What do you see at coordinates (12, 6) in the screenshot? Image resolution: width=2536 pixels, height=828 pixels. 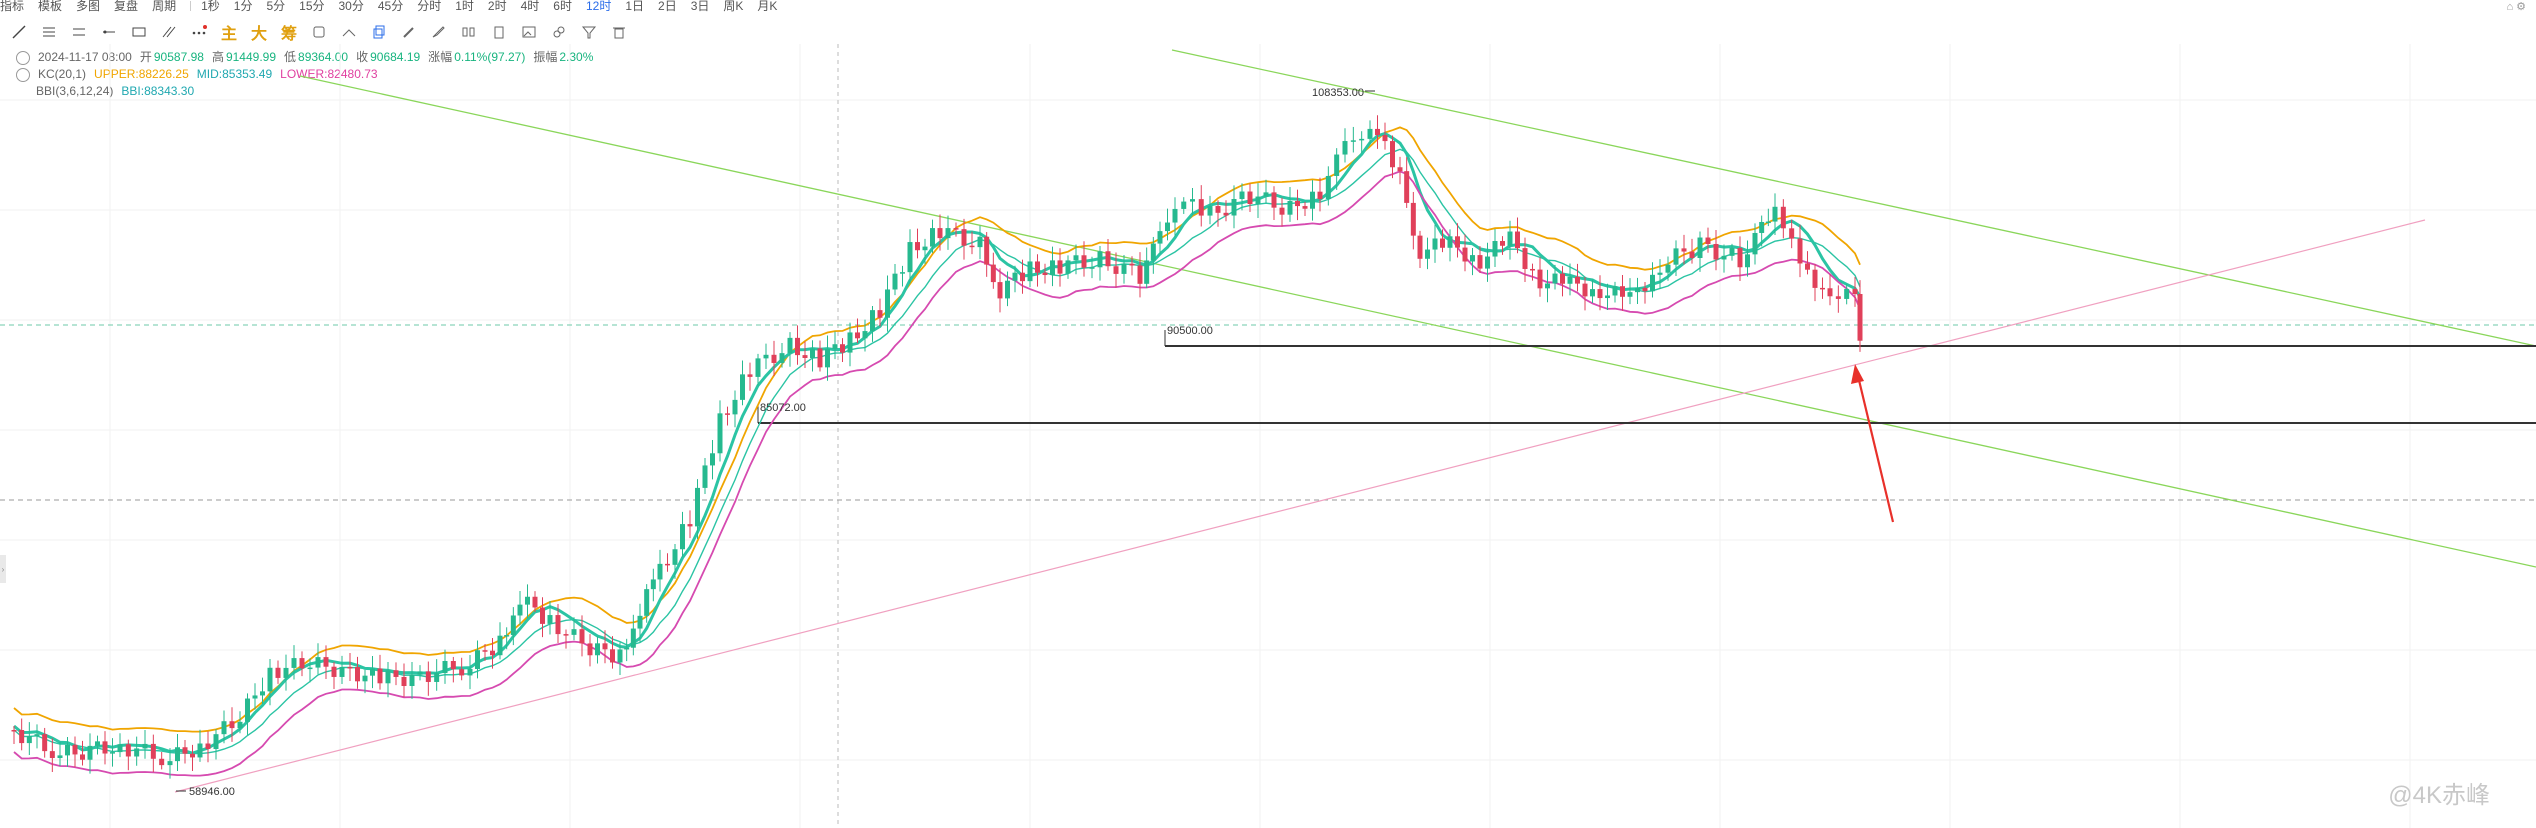 I see `topbar-item-0: 指标` at bounding box center [12, 6].